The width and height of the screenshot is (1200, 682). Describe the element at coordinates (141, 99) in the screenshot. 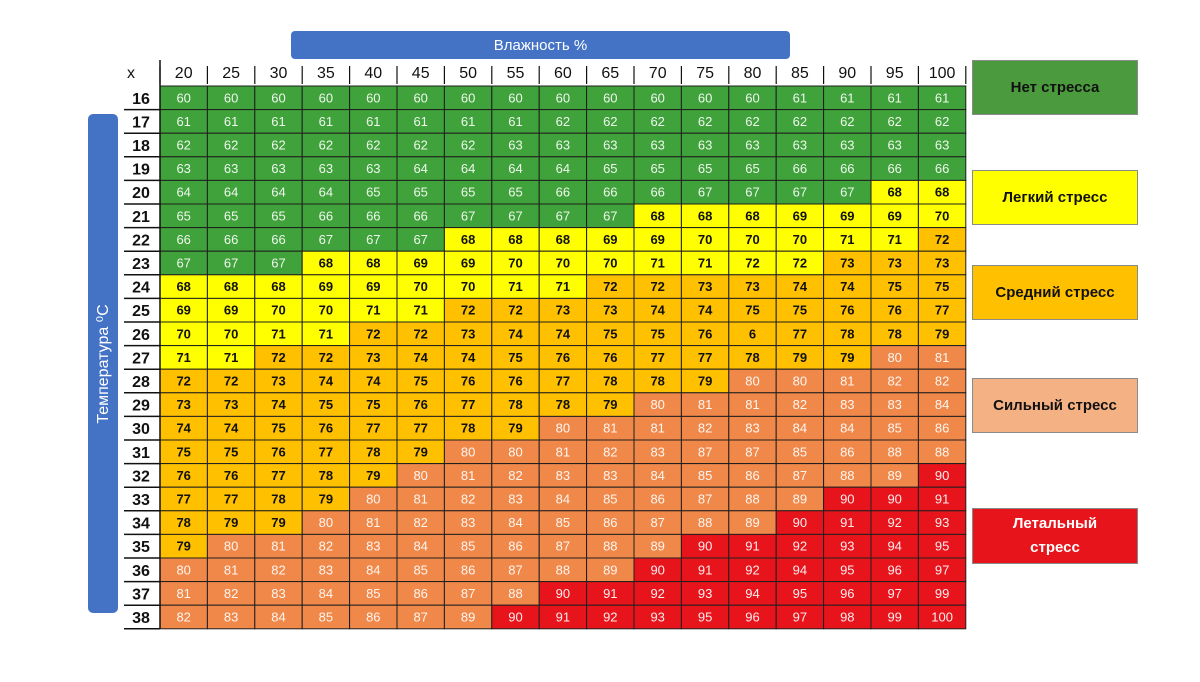

I see `y-tick-label: 16` at that location.